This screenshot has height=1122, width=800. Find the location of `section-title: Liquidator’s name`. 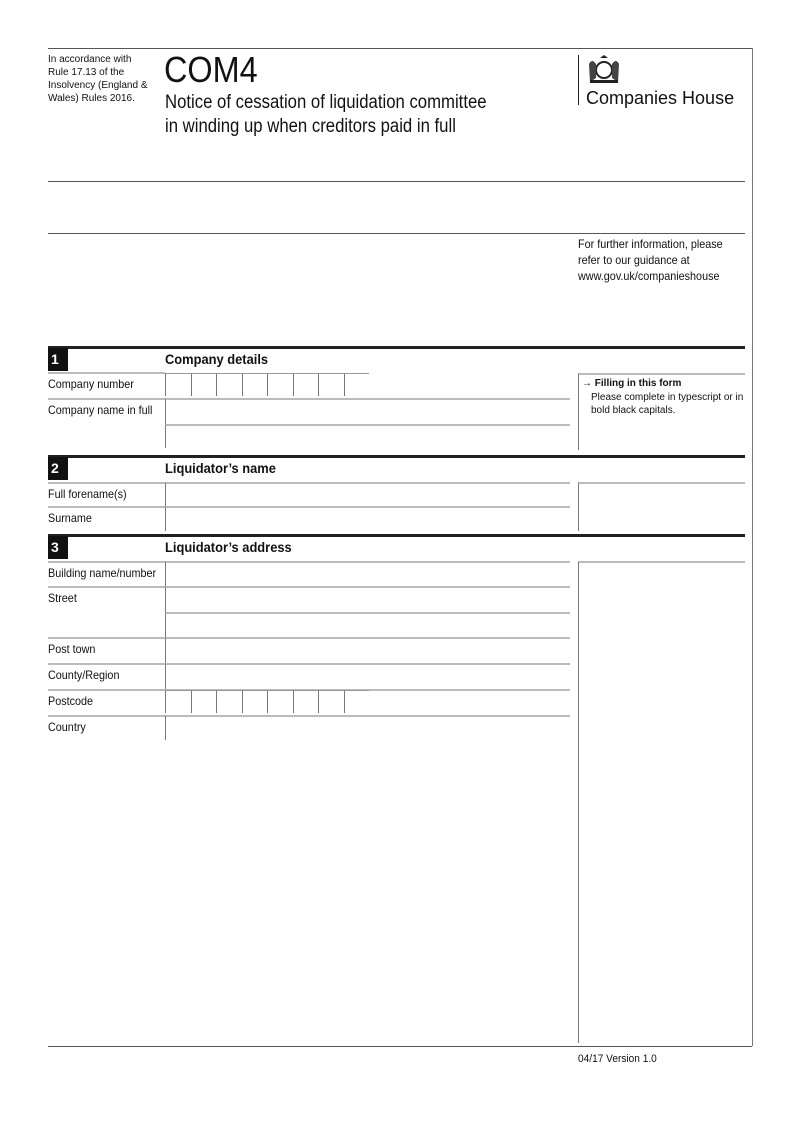

section-title: Liquidator’s name is located at coordinates (220, 468).